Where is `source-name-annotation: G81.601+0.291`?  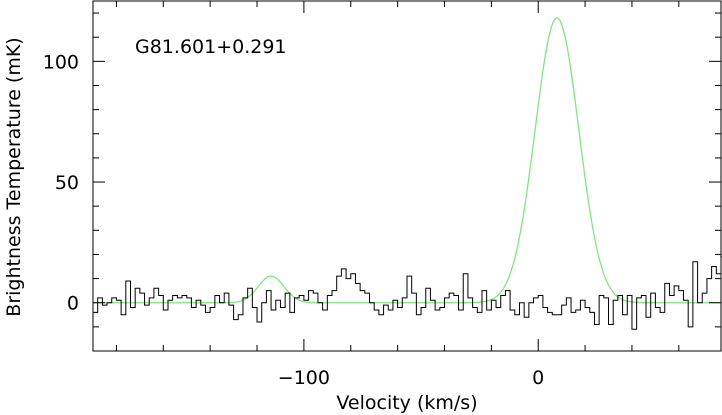 source-name-annotation: G81.601+0.291 is located at coordinates (211, 47).